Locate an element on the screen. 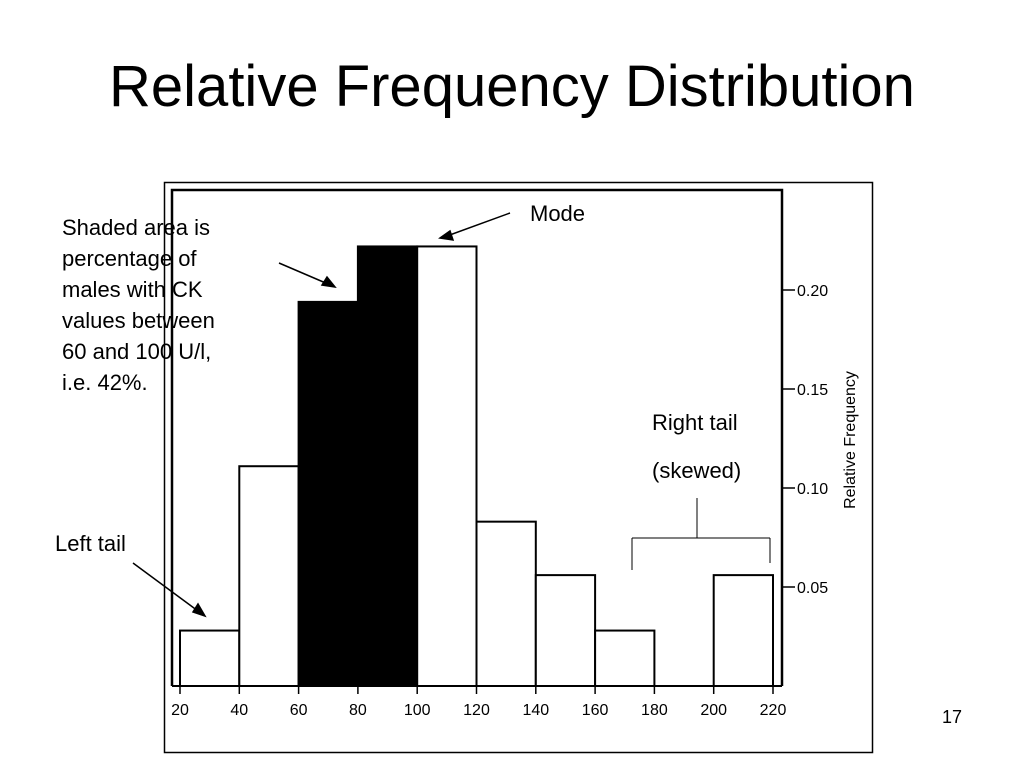 This screenshot has width=1024, height=768. annotation-line: i.e. 42%. is located at coordinates (105, 382).